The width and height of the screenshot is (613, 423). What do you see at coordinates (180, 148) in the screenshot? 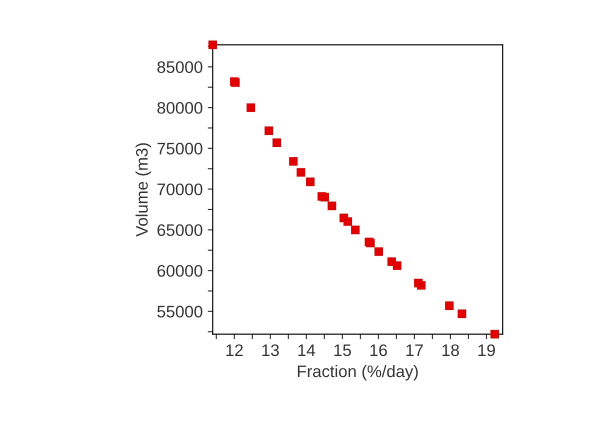
I see `y-tick-label: 75000` at bounding box center [180, 148].